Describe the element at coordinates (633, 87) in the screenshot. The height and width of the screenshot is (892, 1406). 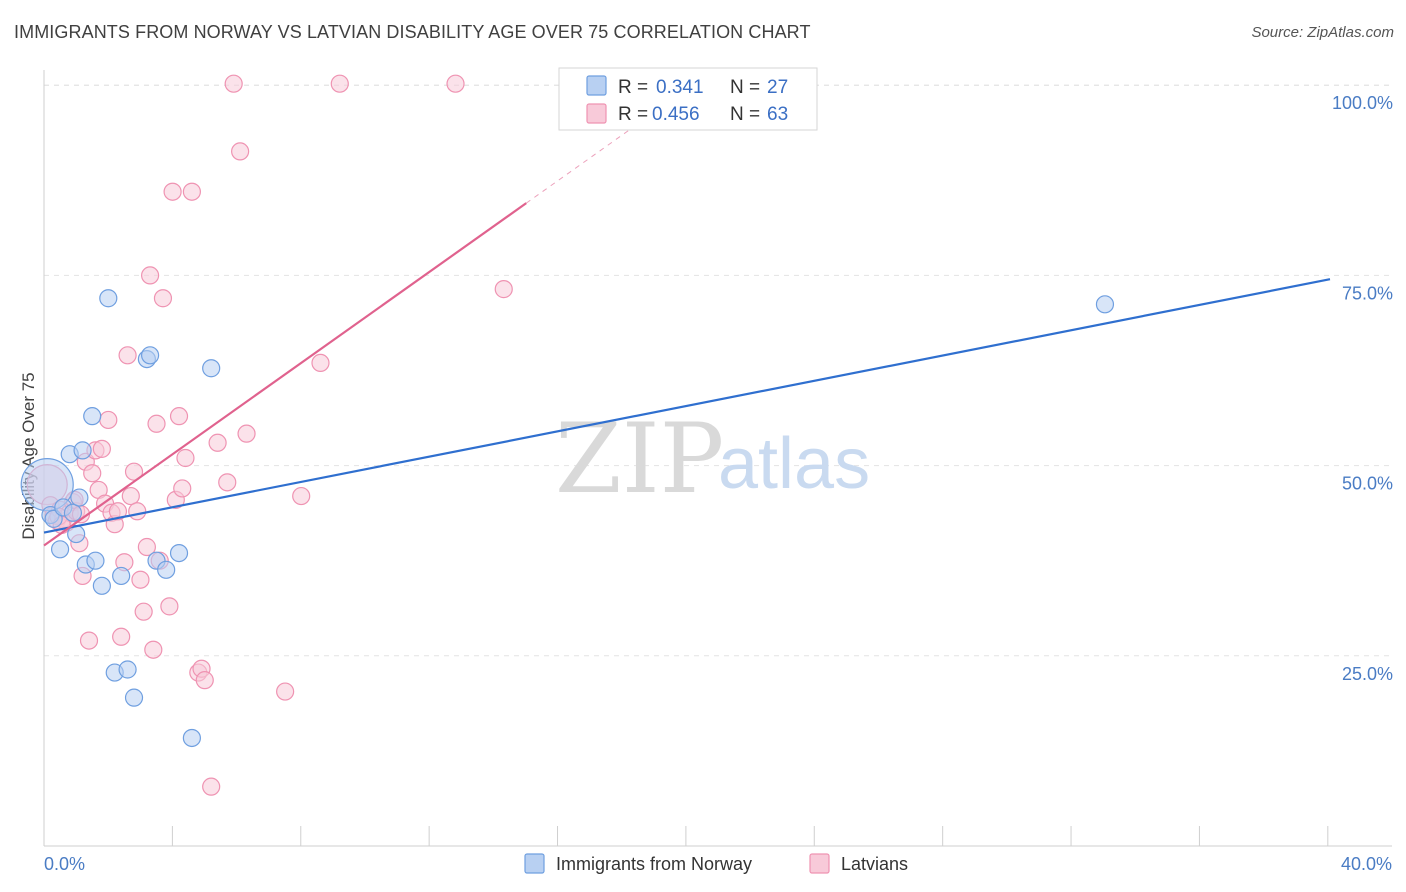
I see `legend-r-label-norway: R =` at that location.